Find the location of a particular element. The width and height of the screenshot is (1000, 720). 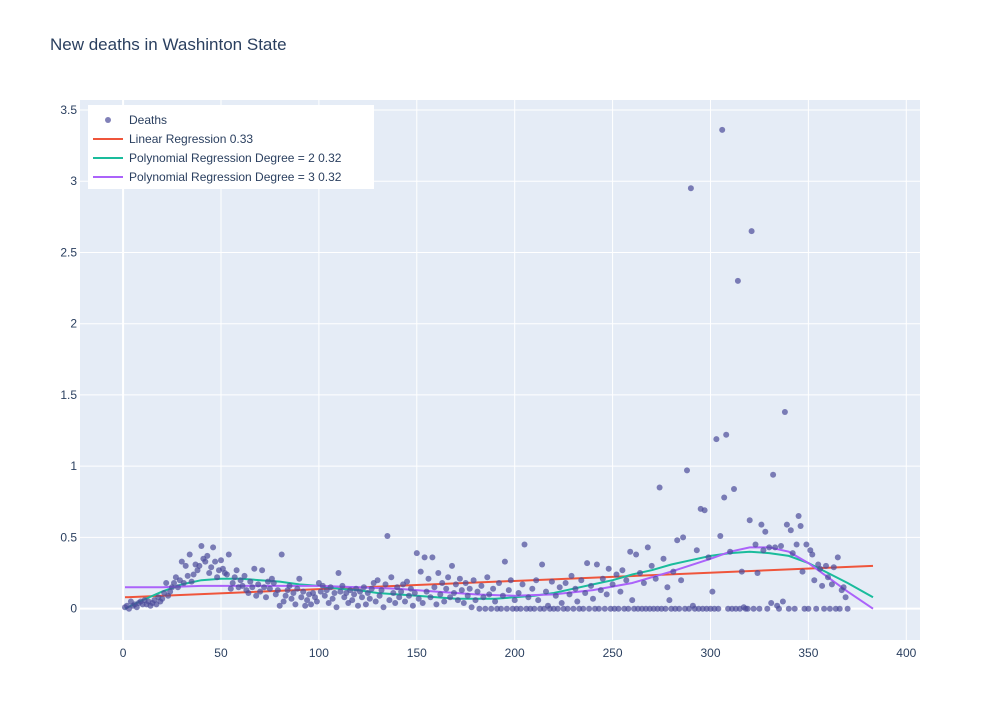

x-tick-label: 150 is located at coordinates (417, 653).